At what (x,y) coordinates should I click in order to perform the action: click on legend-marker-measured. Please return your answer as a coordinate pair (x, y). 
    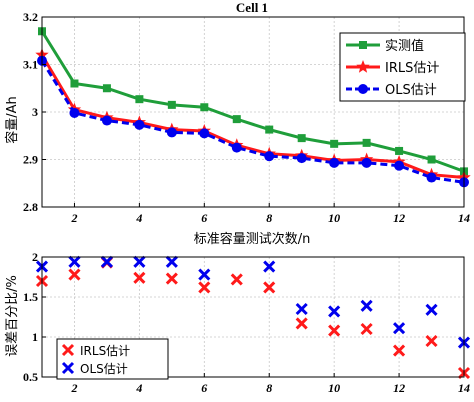
    Looking at the image, I should click on (363, 45).